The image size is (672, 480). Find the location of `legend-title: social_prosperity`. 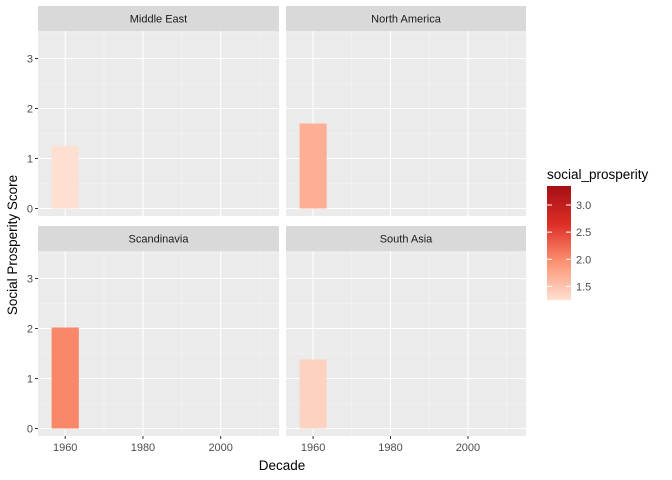

legend-title: social_prosperity is located at coordinates (598, 174).